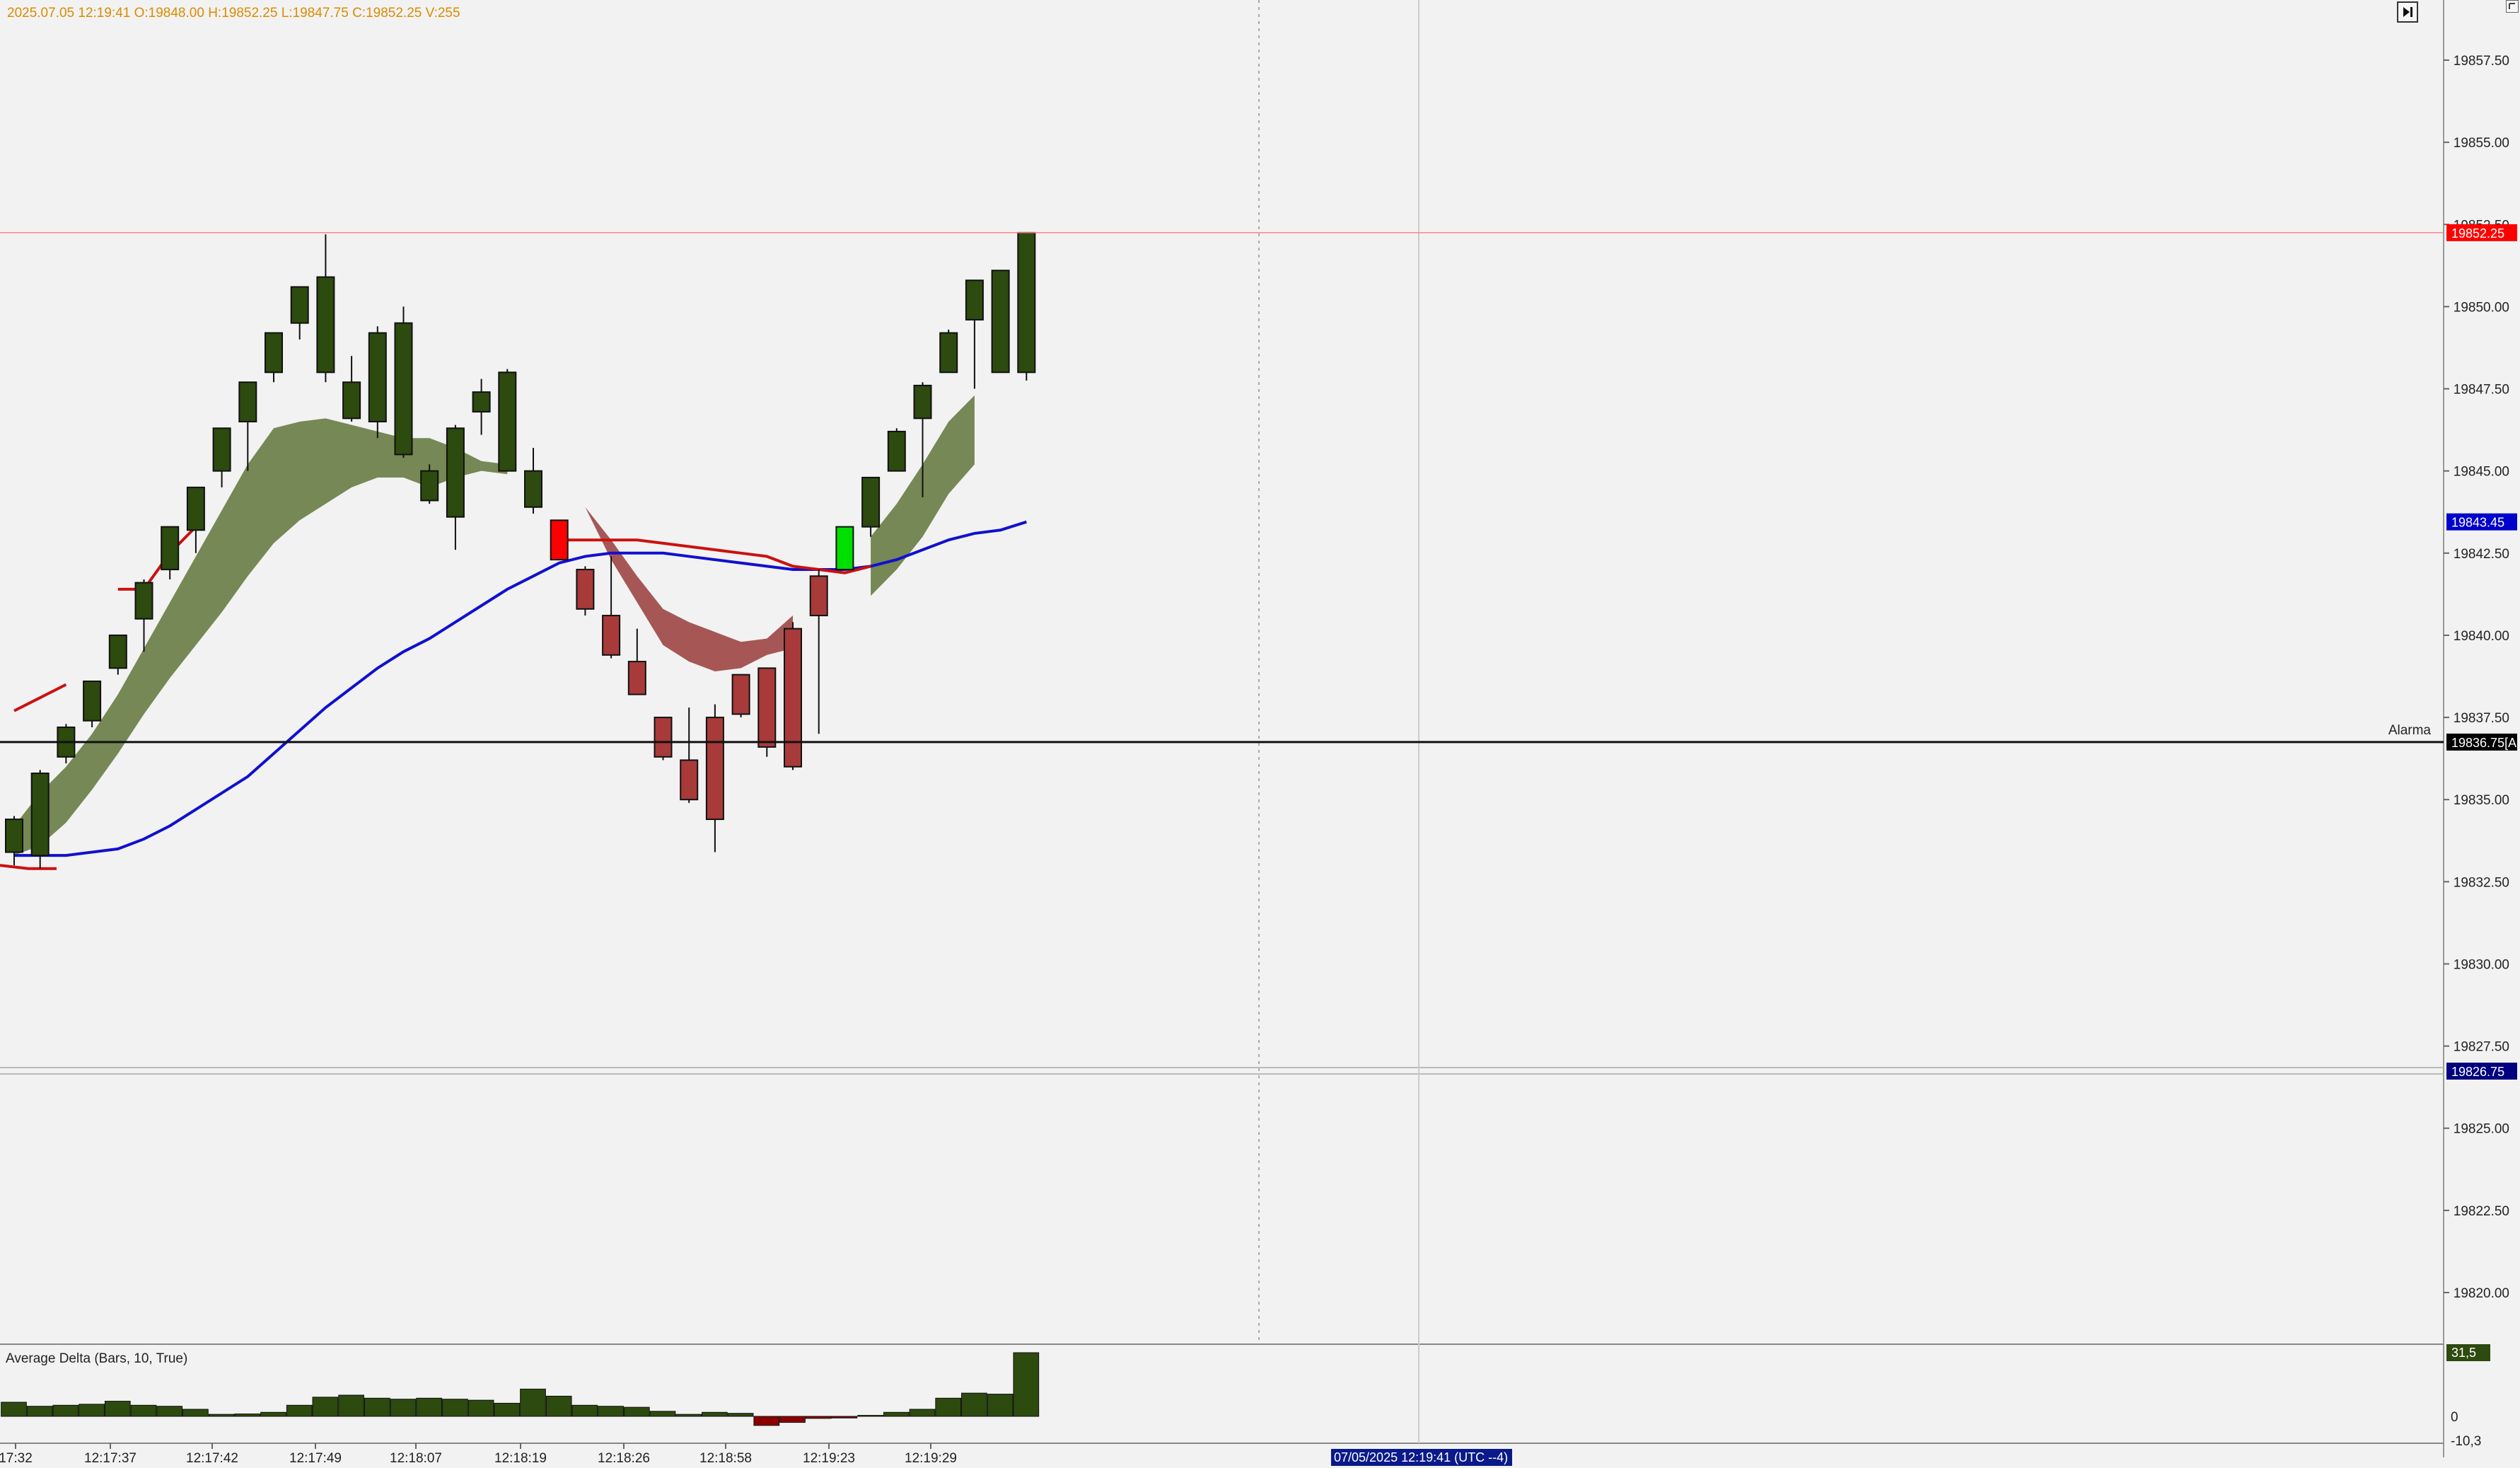 This screenshot has height=1468, width=2520. What do you see at coordinates (2482, 554) in the screenshot?
I see `price-tick-label: 19842.50` at bounding box center [2482, 554].